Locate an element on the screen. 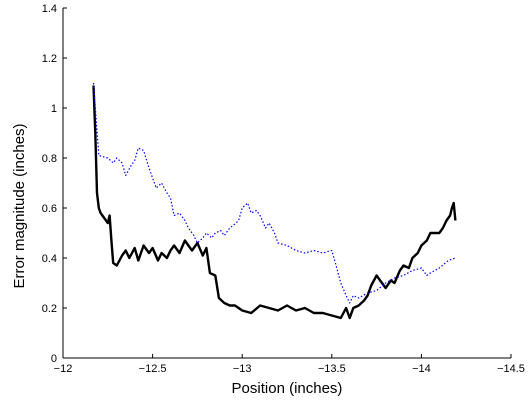  y-tick-label: 0.2 is located at coordinates (49, 309).